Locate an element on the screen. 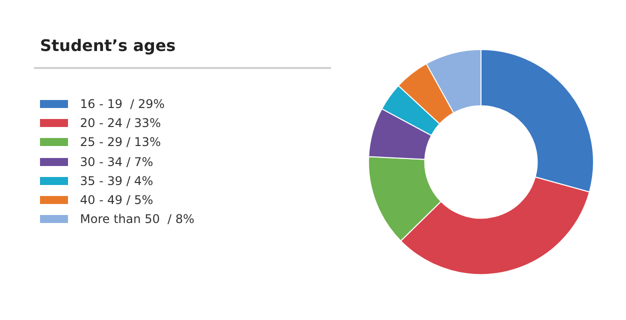  legend-label: 25 - 29 / 13% is located at coordinates (120, 142).